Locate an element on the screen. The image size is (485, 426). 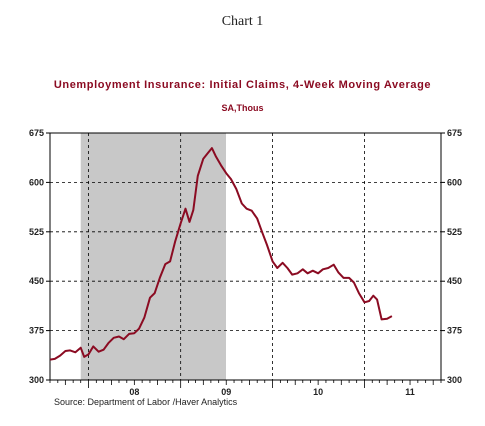
y-tick-label-left: 375 is located at coordinates (36, 331).